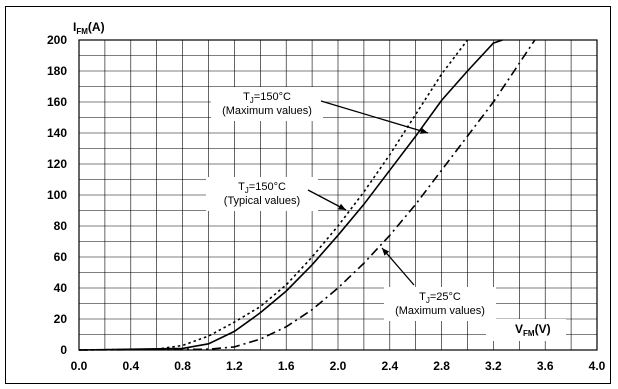 The width and height of the screenshot is (618, 389). I want to click on y-tick-label: 120, so click(57, 164).